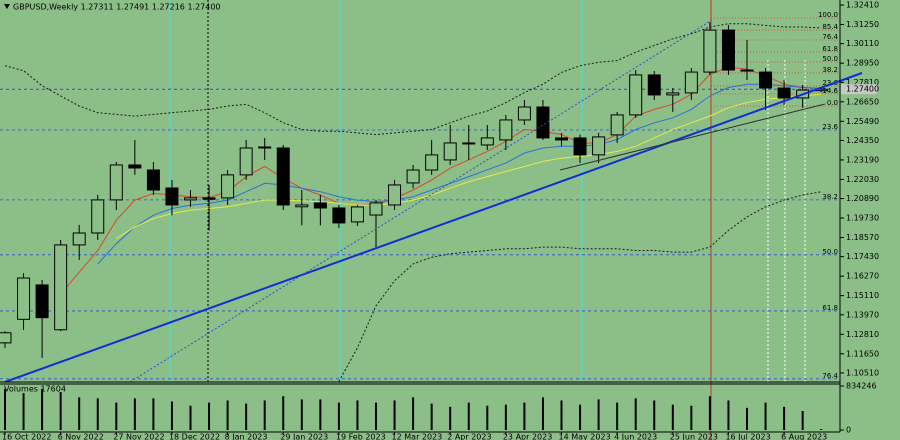 Image resolution: width=900 pixels, height=440 pixels. I want to click on volume-tick-label: 834246, so click(861, 386).